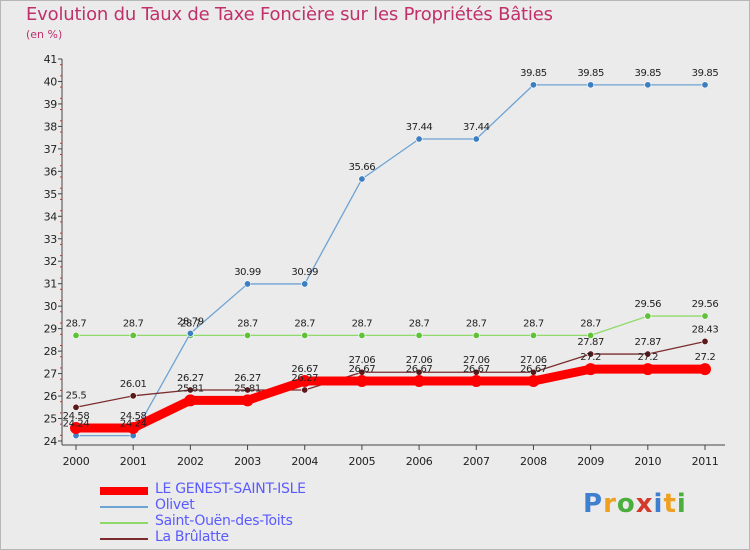 The height and width of the screenshot is (550, 750). What do you see at coordinates (50, 59) in the screenshot?
I see `y-tick-label: 41` at bounding box center [50, 59].